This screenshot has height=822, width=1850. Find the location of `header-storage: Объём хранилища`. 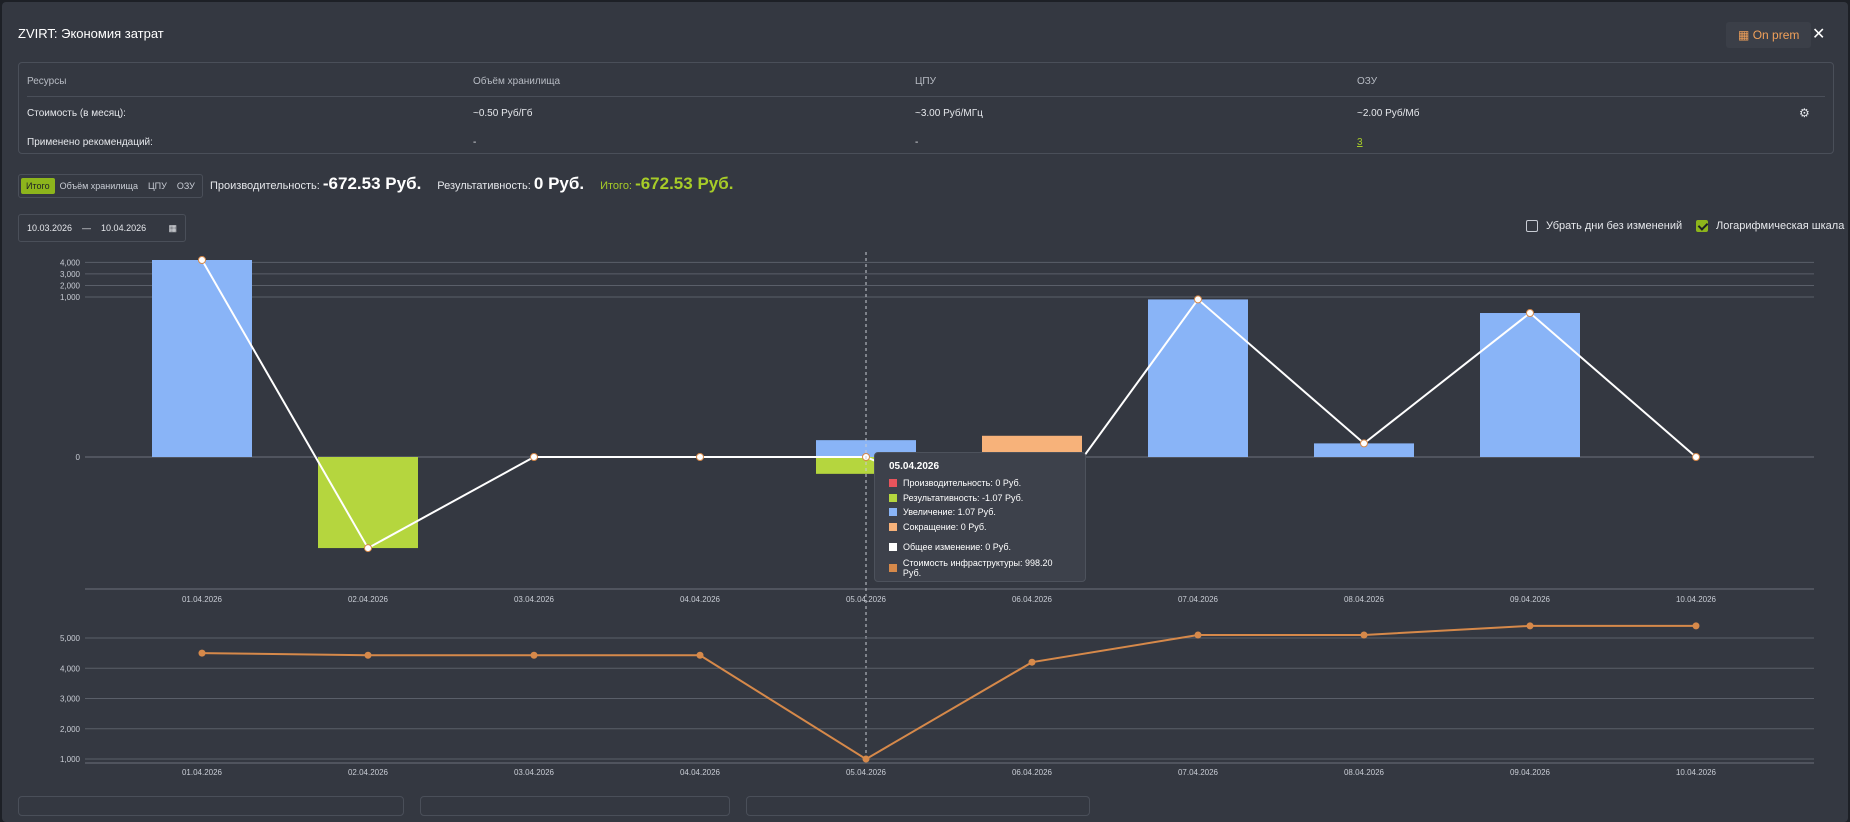

header-storage: Объём хранилища is located at coordinates (517, 81).